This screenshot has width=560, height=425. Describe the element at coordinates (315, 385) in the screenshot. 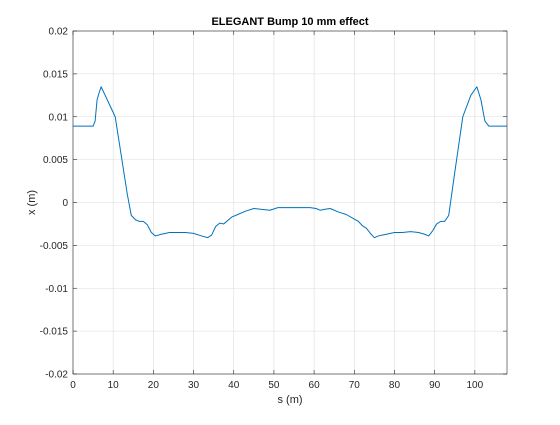

I see `x-tick-label: 60` at that location.